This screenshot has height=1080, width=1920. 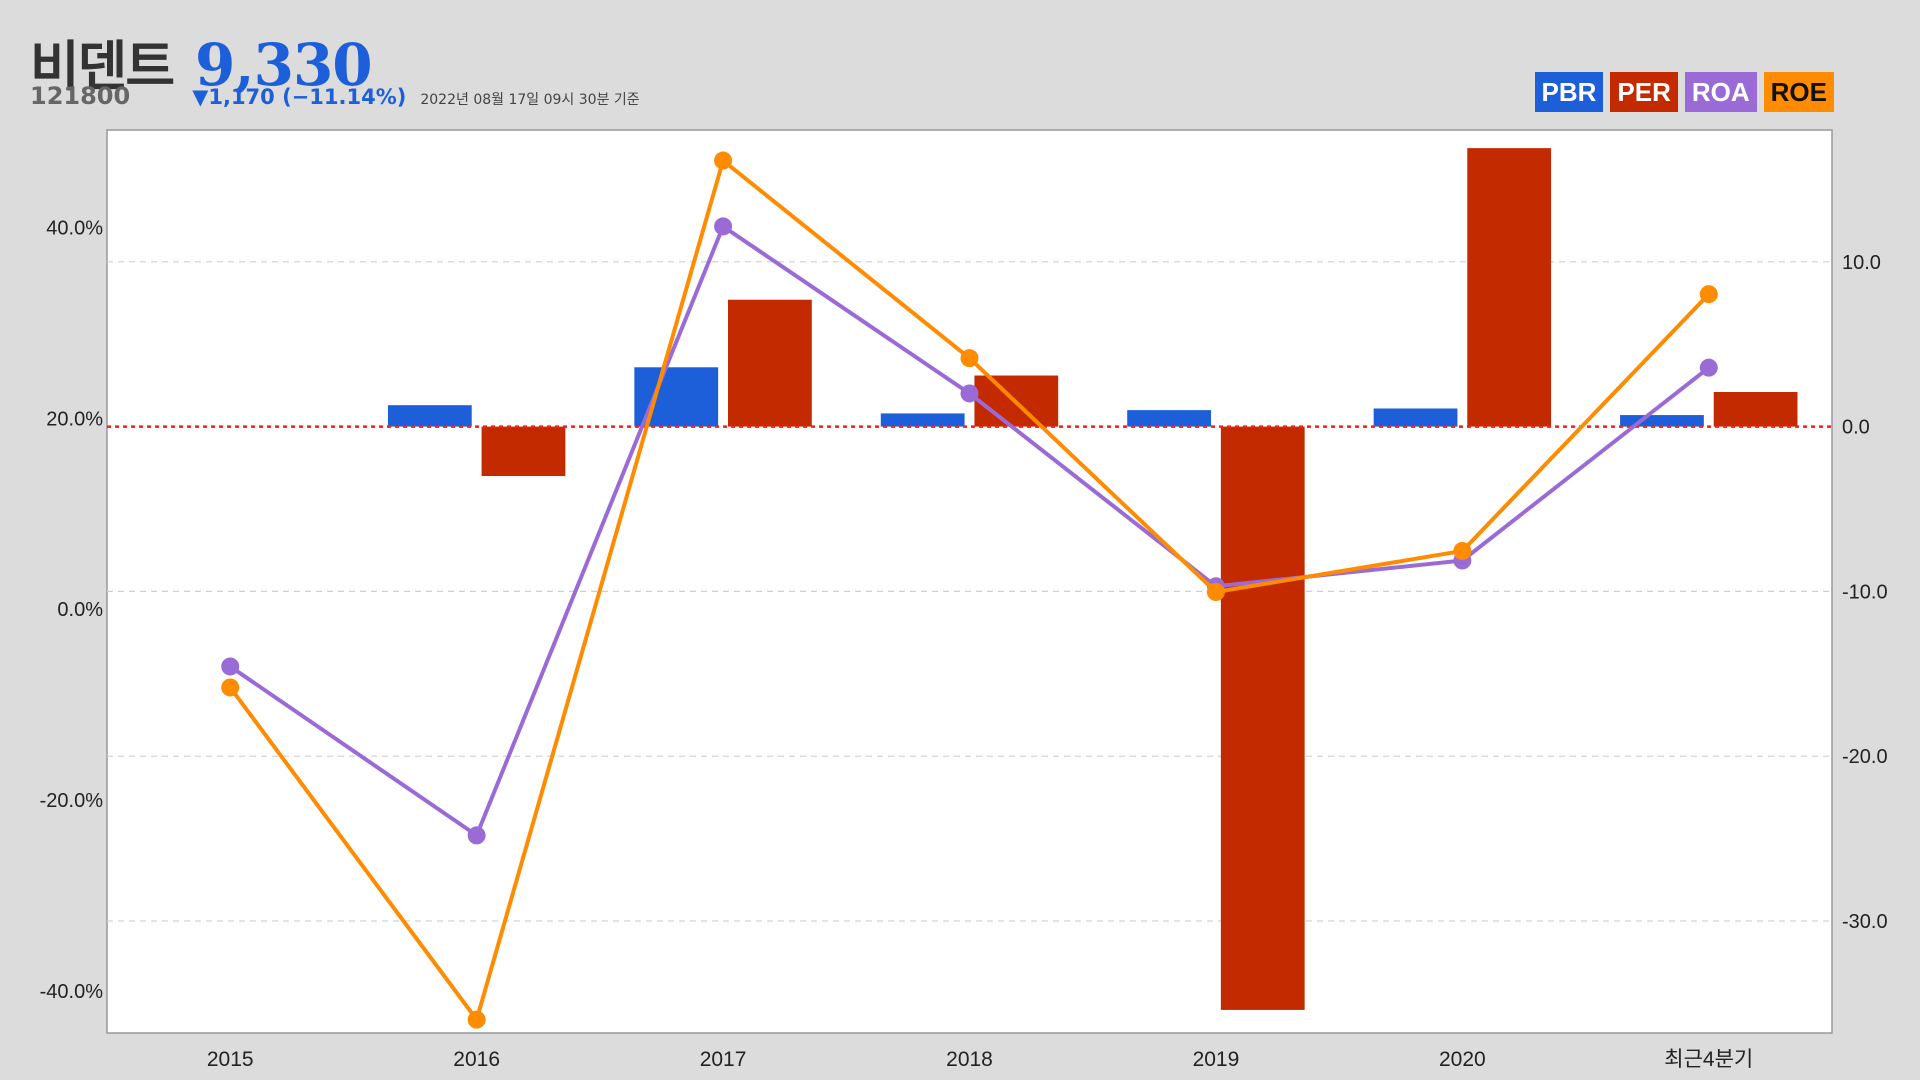 I want to click on stock-price: 9,330, so click(x=284, y=65).